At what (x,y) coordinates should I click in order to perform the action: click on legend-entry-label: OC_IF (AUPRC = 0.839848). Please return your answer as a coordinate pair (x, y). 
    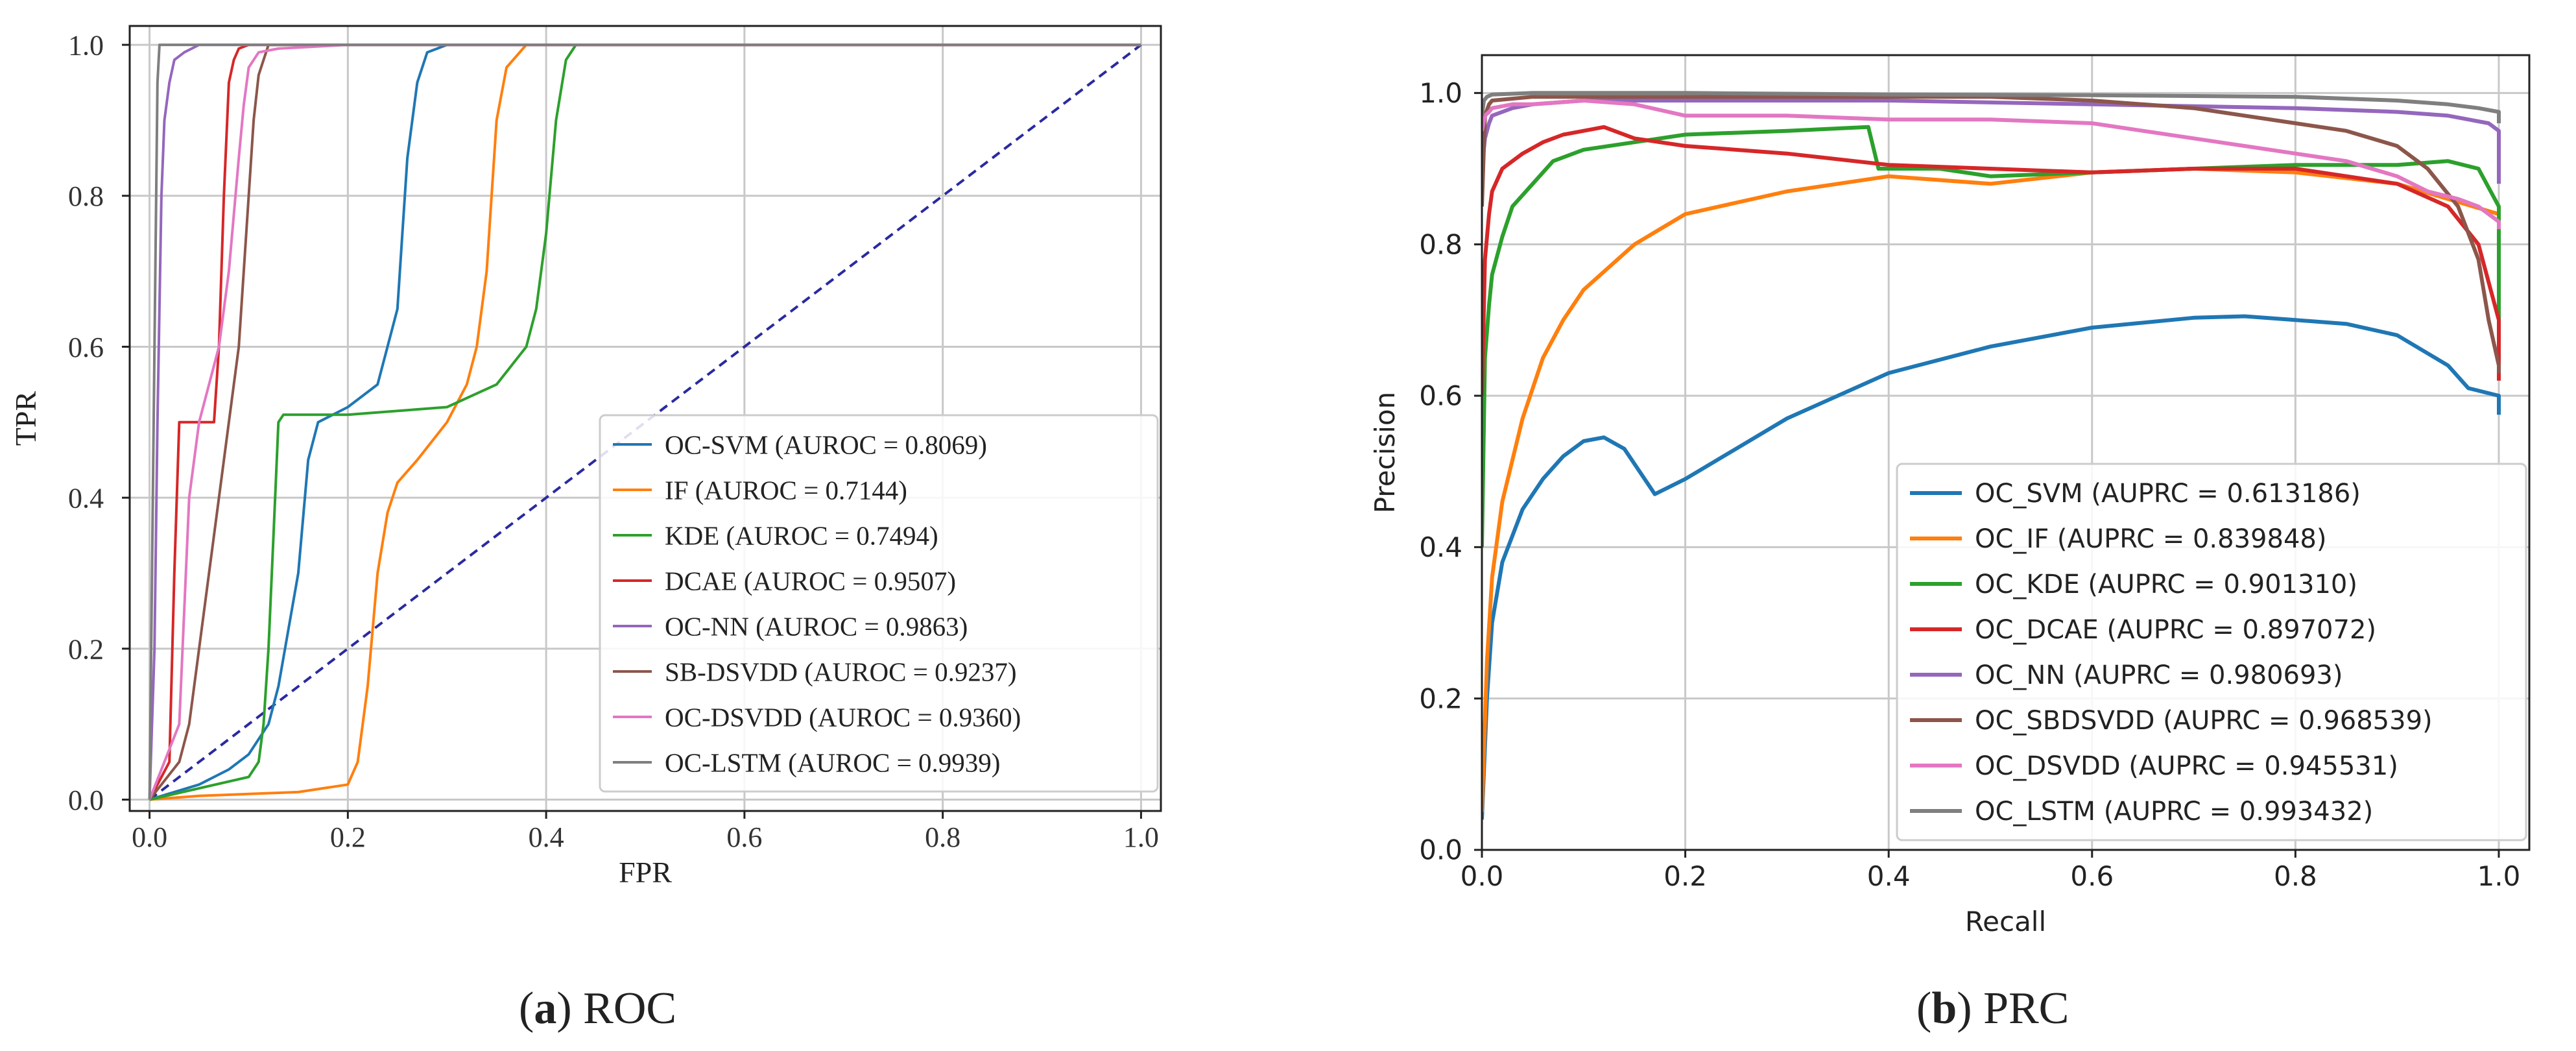
    Looking at the image, I should click on (2150, 539).